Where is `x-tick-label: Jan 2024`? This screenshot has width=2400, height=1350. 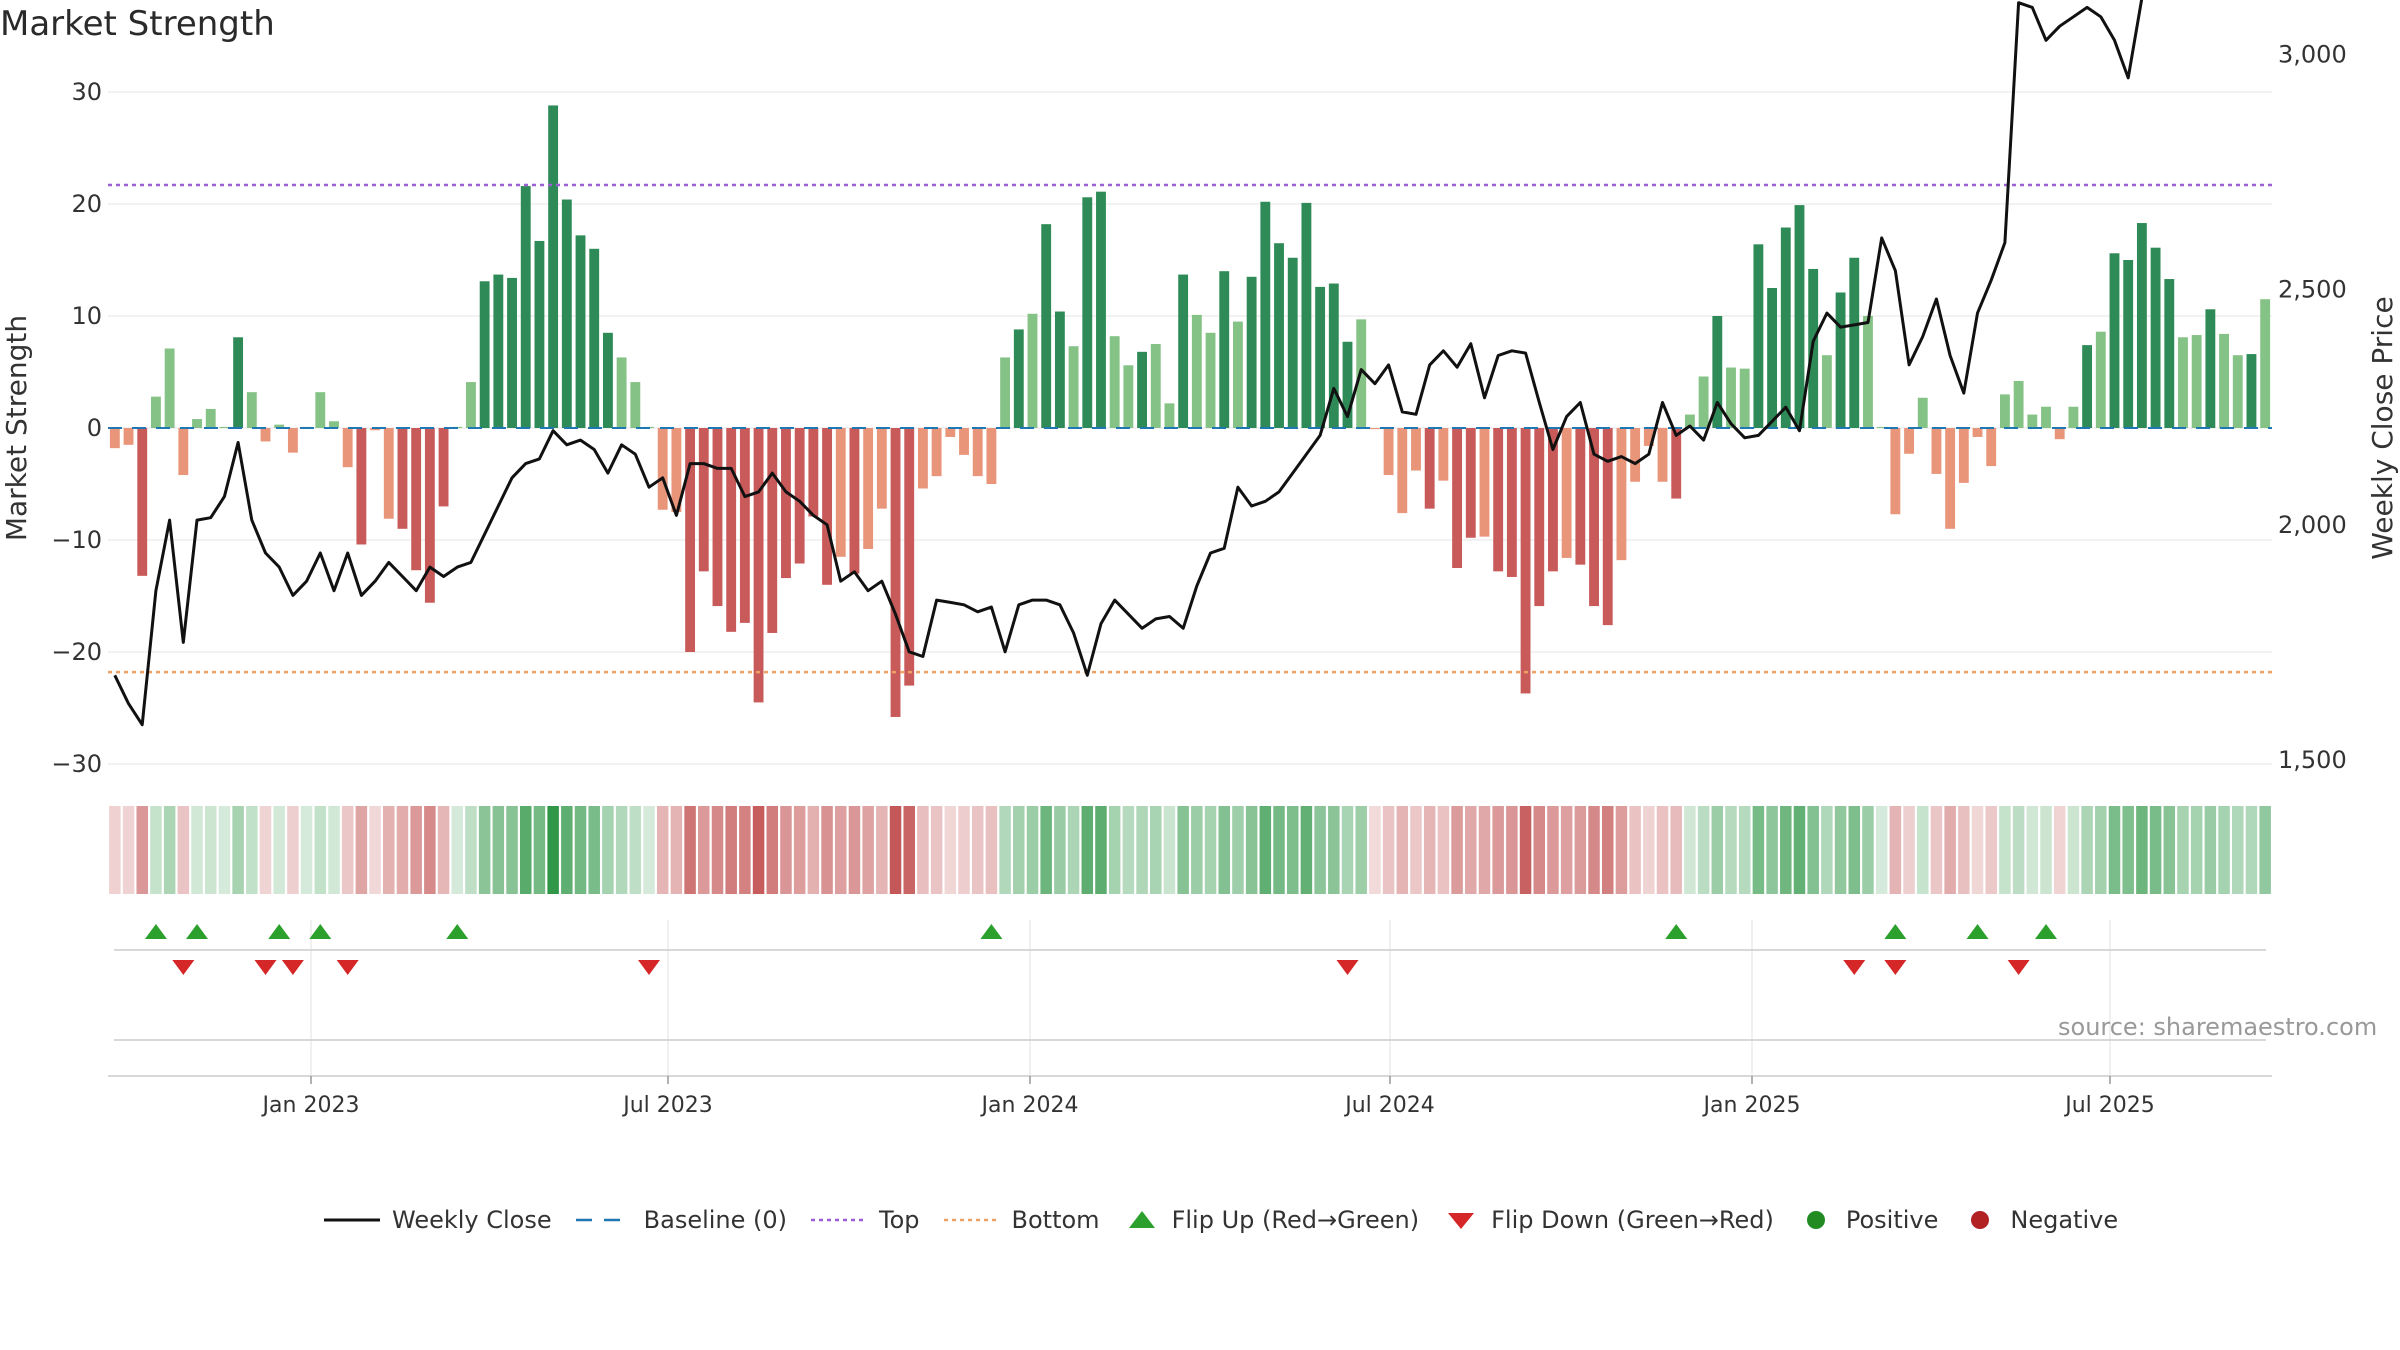 x-tick-label: Jan 2024 is located at coordinates (1029, 1105).